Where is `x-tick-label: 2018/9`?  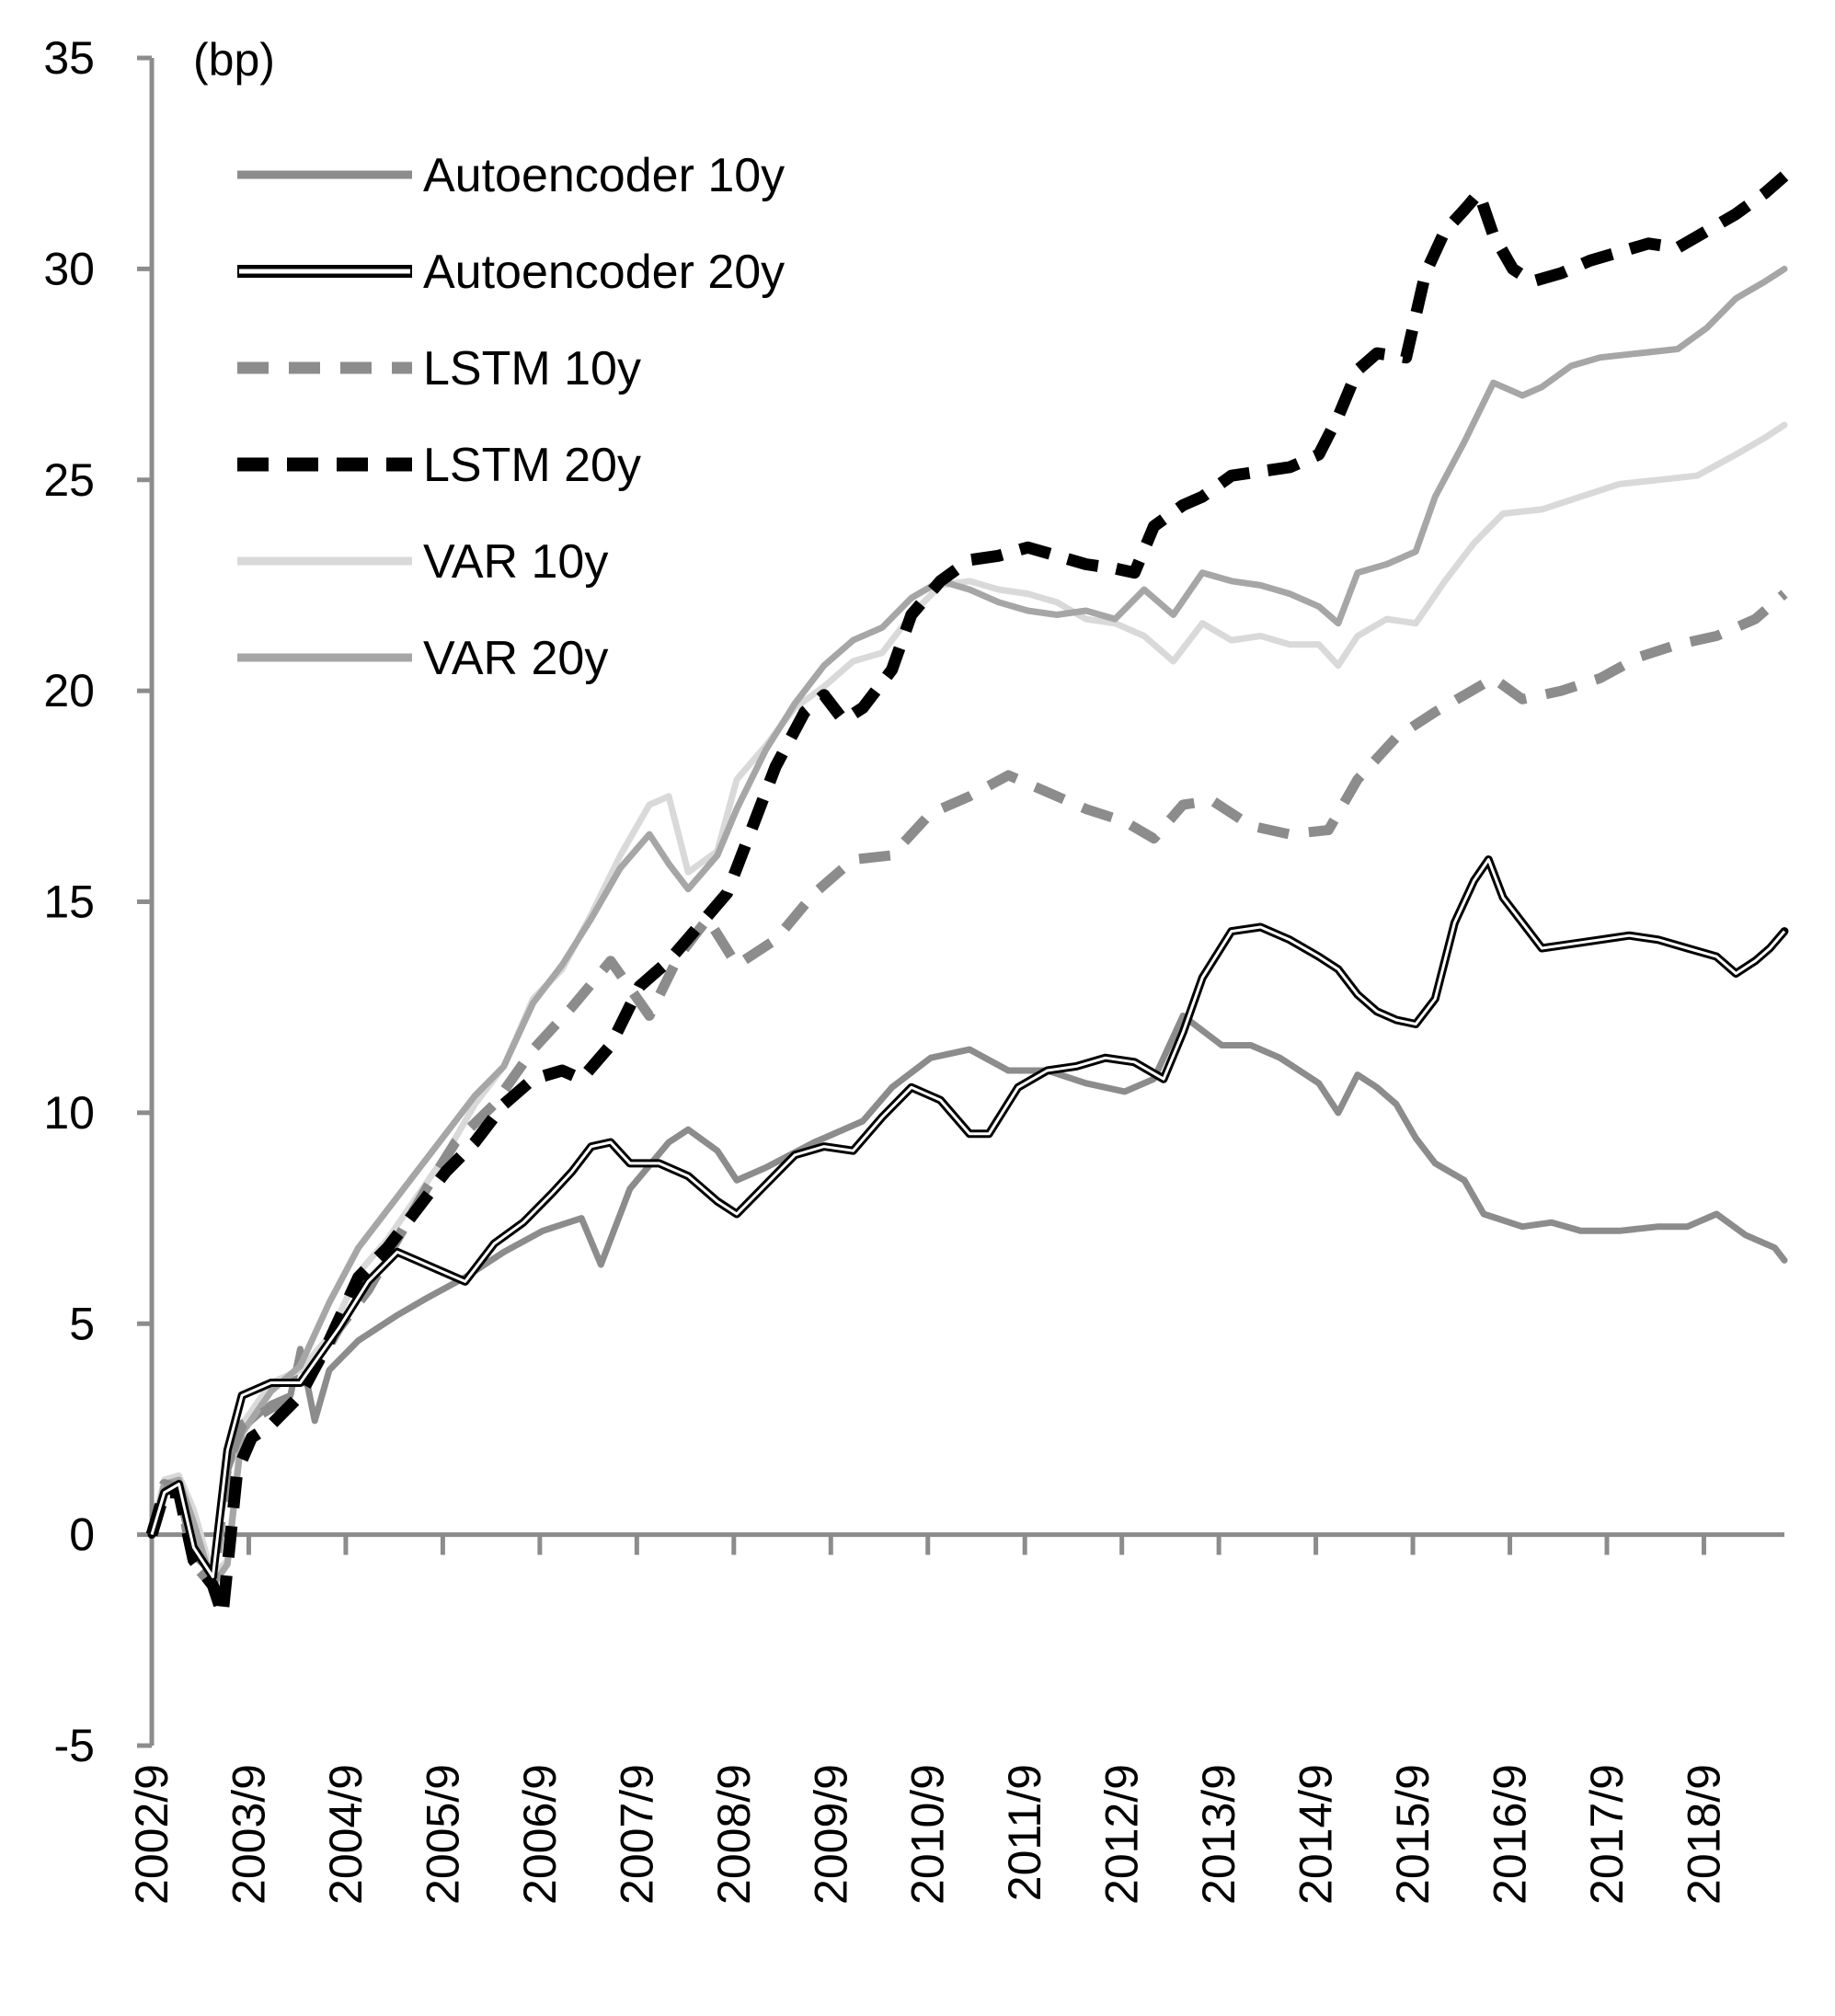 x-tick-label: 2018/9 is located at coordinates (1703, 1834).